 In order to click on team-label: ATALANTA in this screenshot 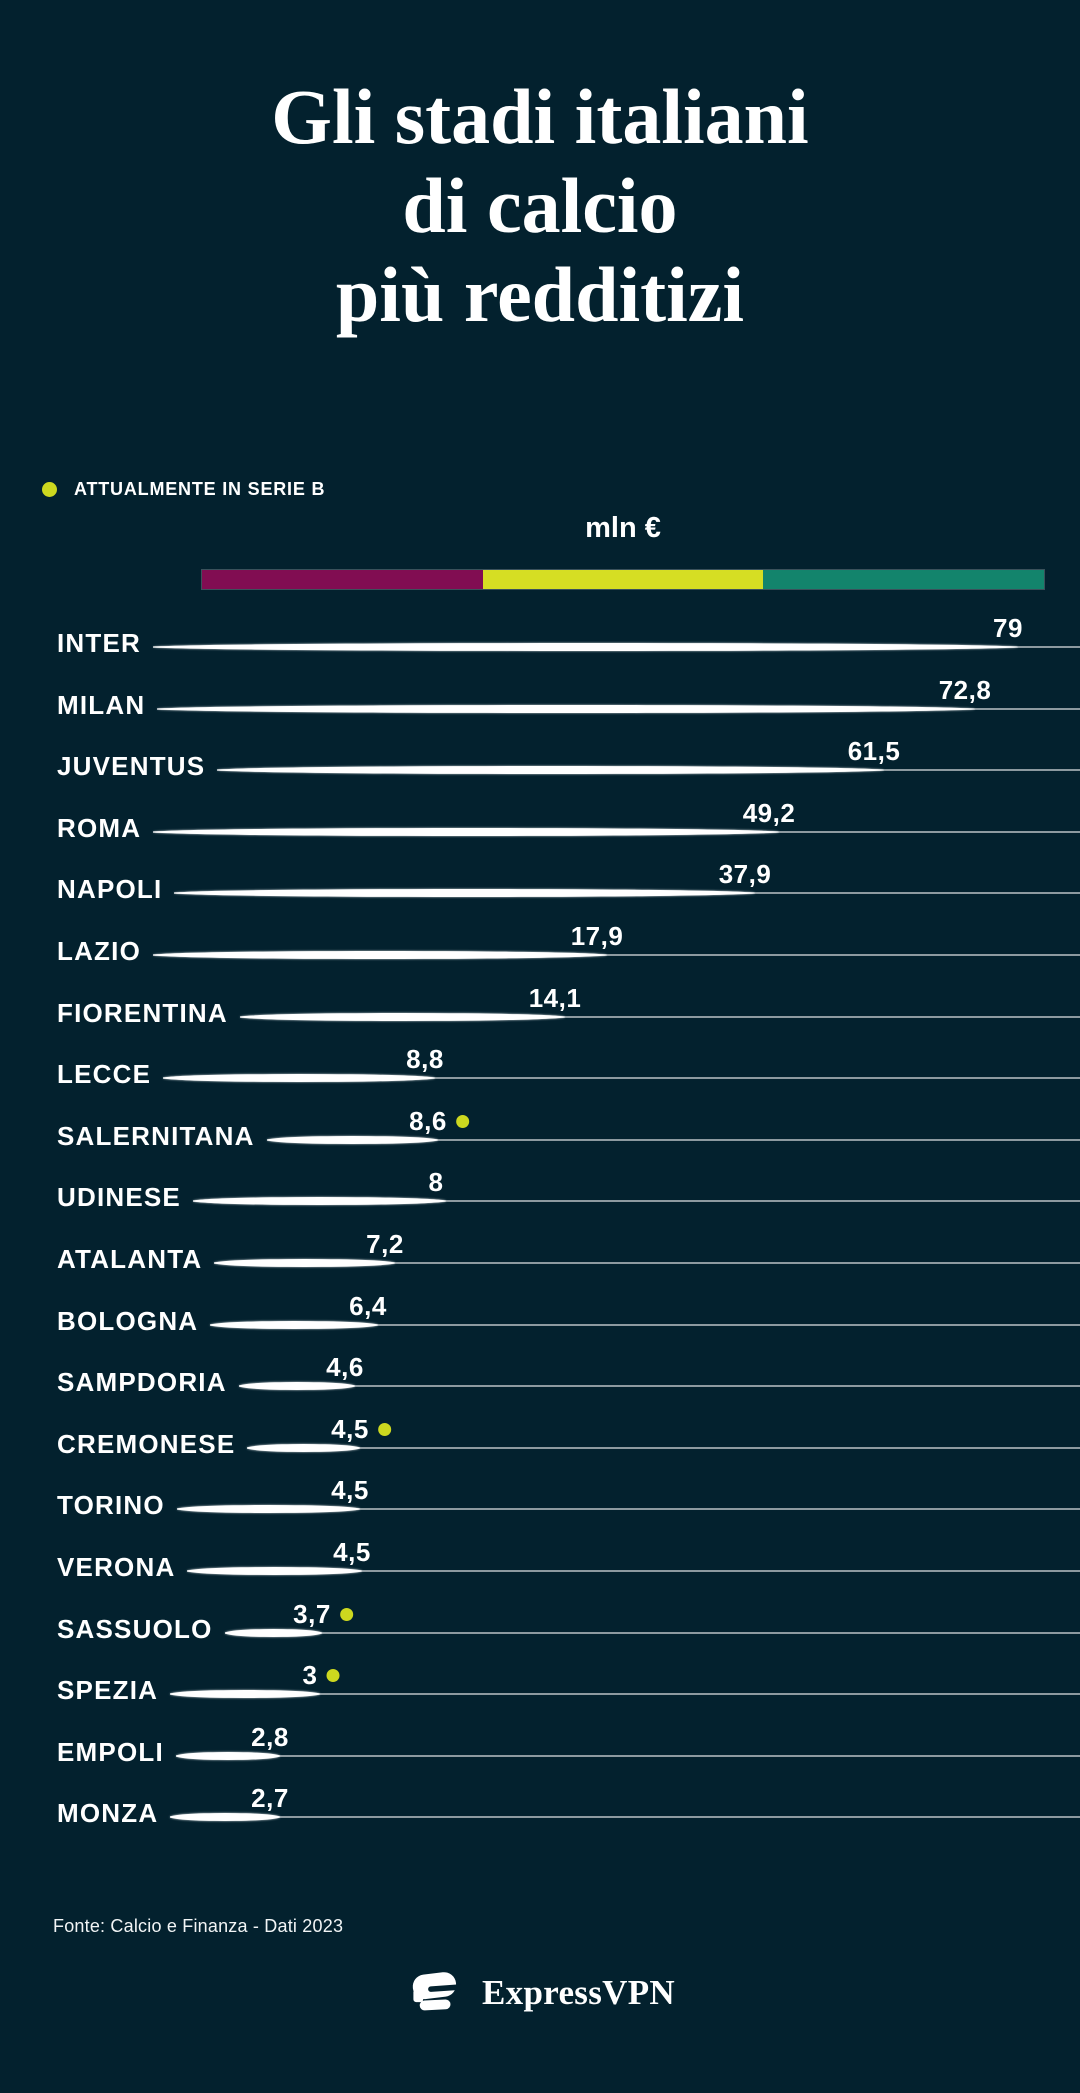, I will do `click(130, 1258)`.